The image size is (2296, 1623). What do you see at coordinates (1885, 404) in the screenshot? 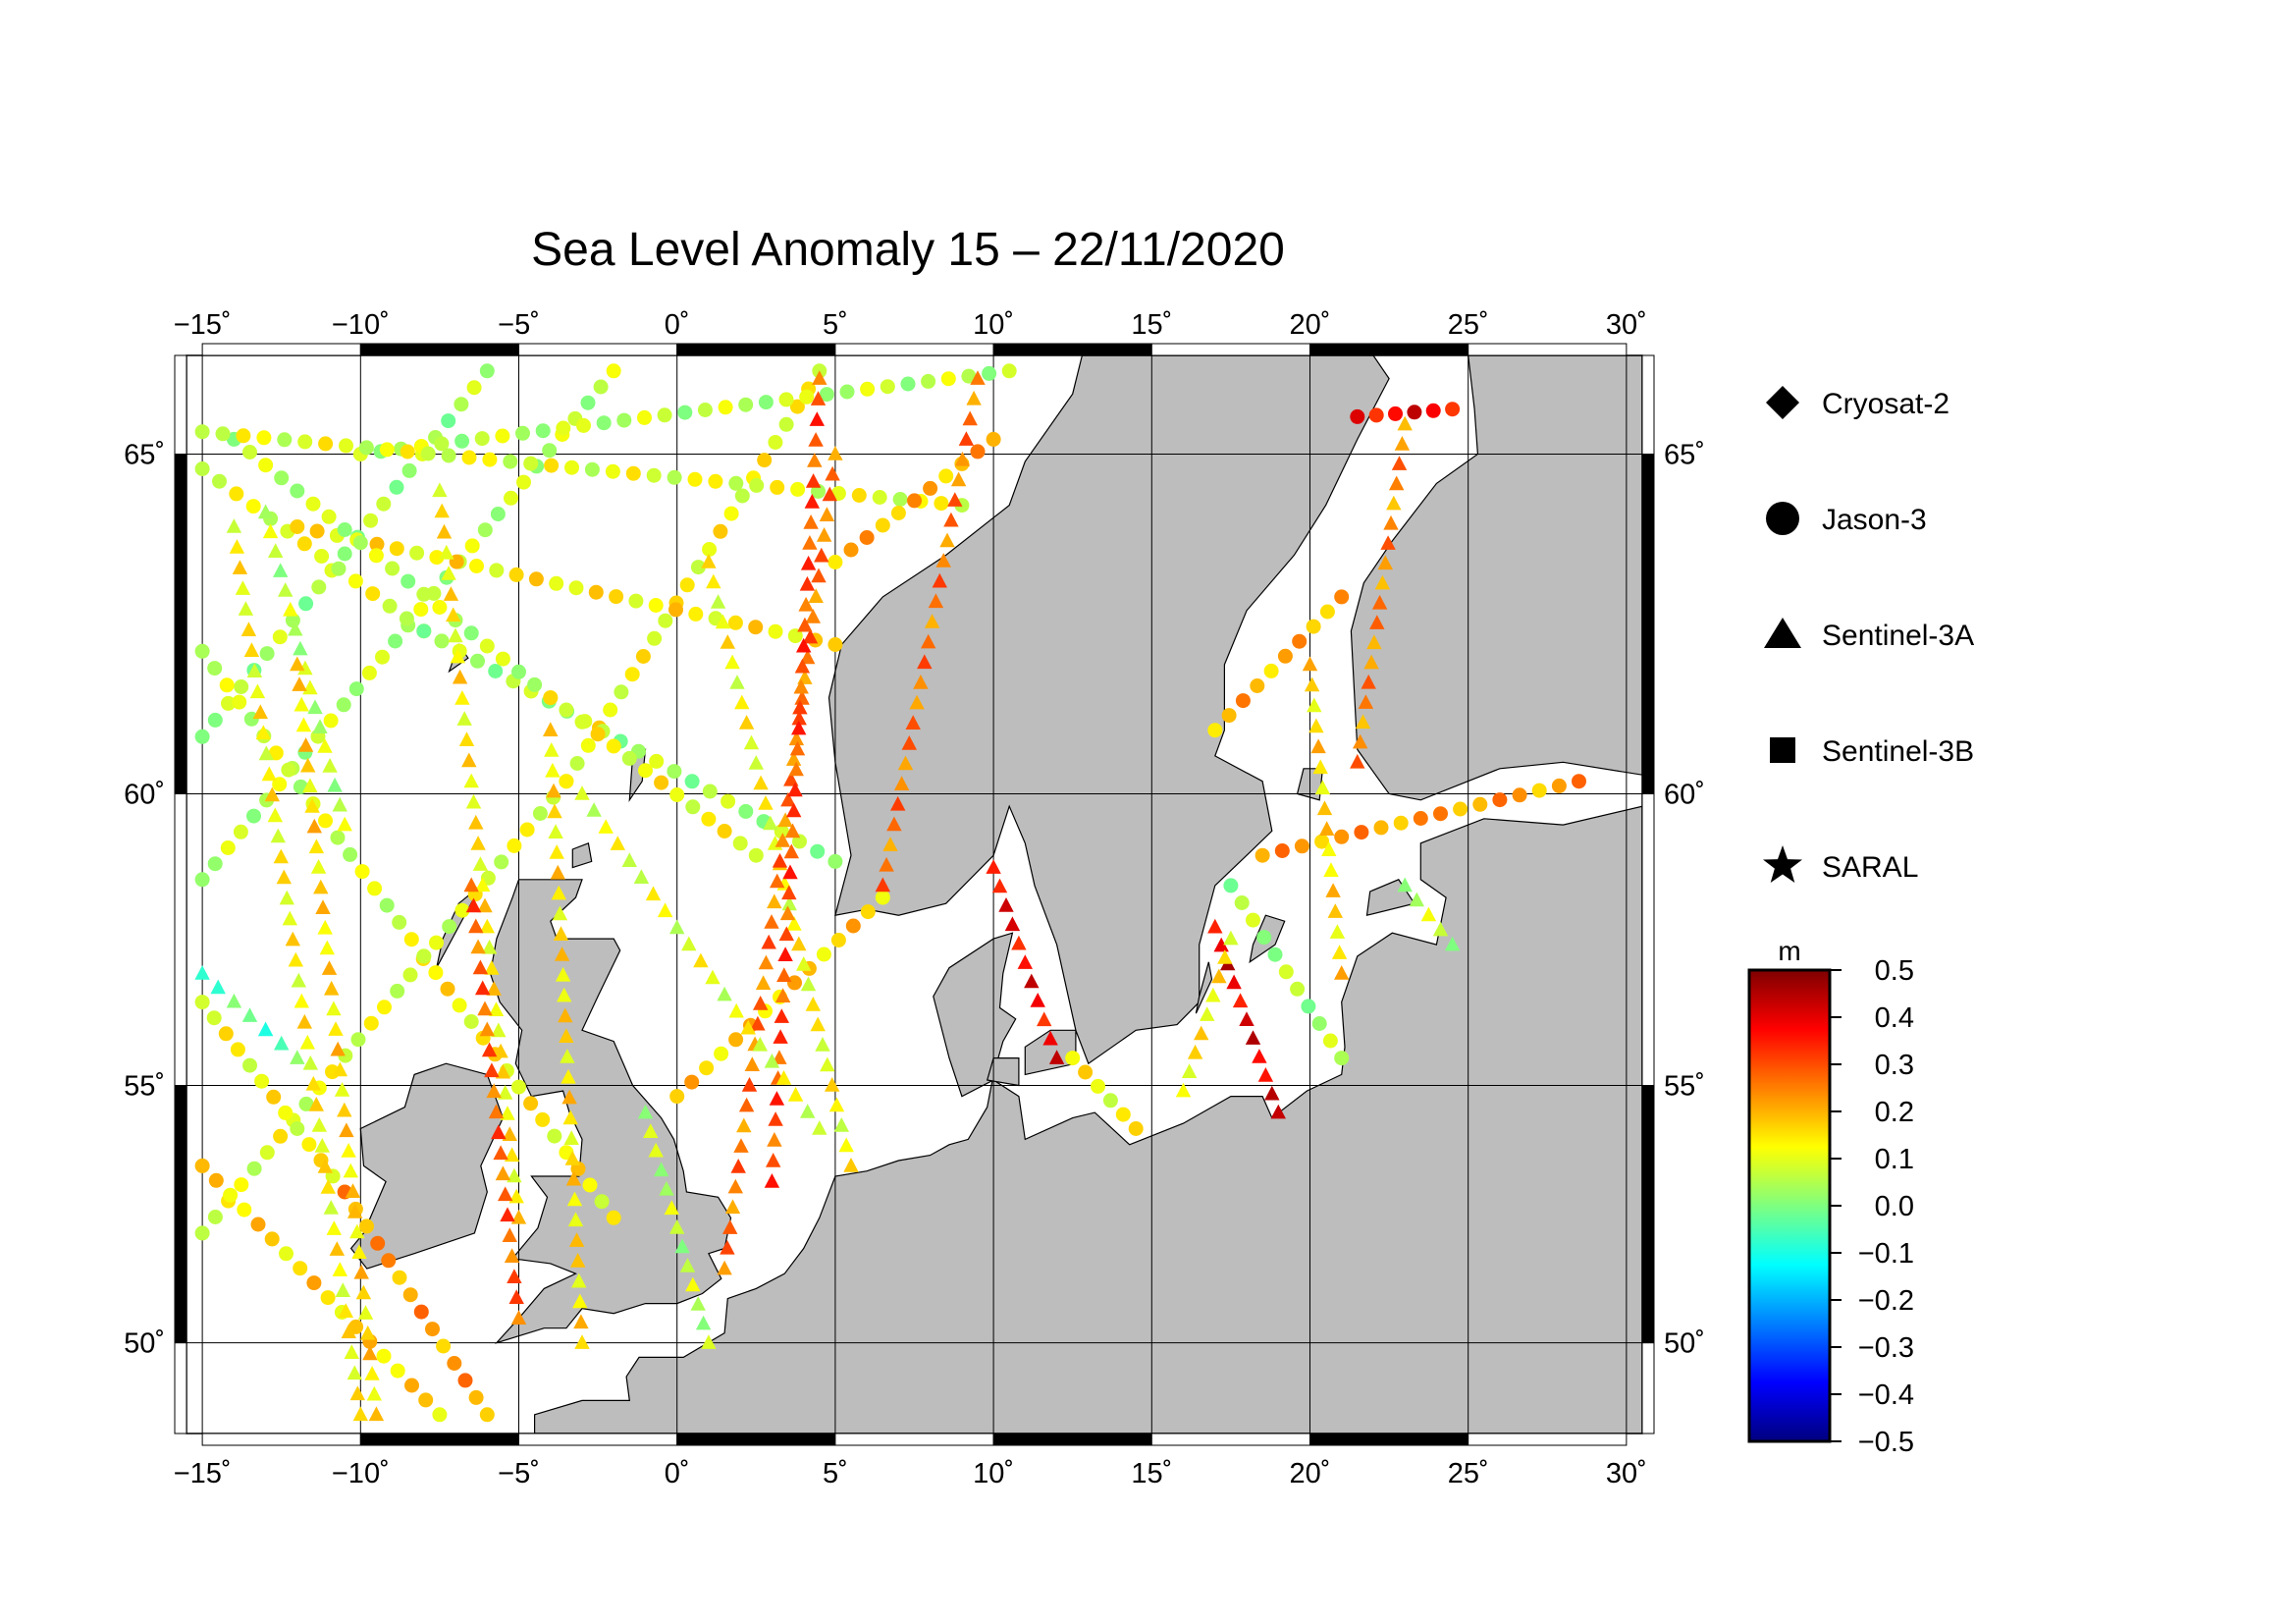
I see `legend-label: Cryosat-2` at bounding box center [1885, 404].